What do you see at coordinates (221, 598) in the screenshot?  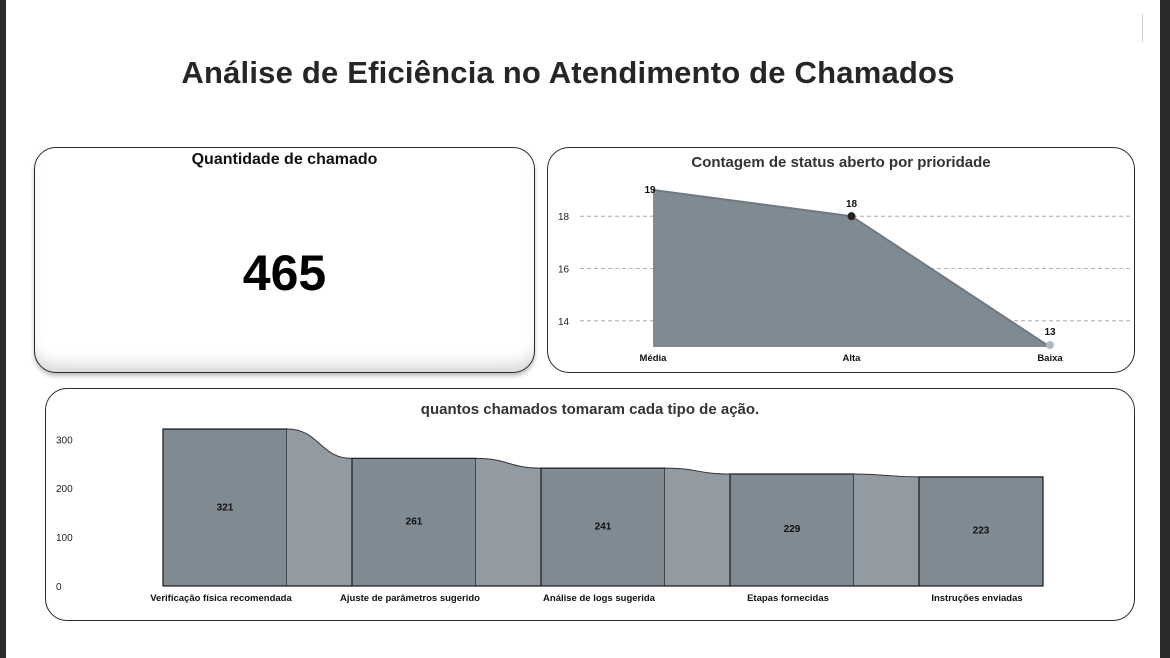 I see `x-tick-label: Verificação física recomendada` at bounding box center [221, 598].